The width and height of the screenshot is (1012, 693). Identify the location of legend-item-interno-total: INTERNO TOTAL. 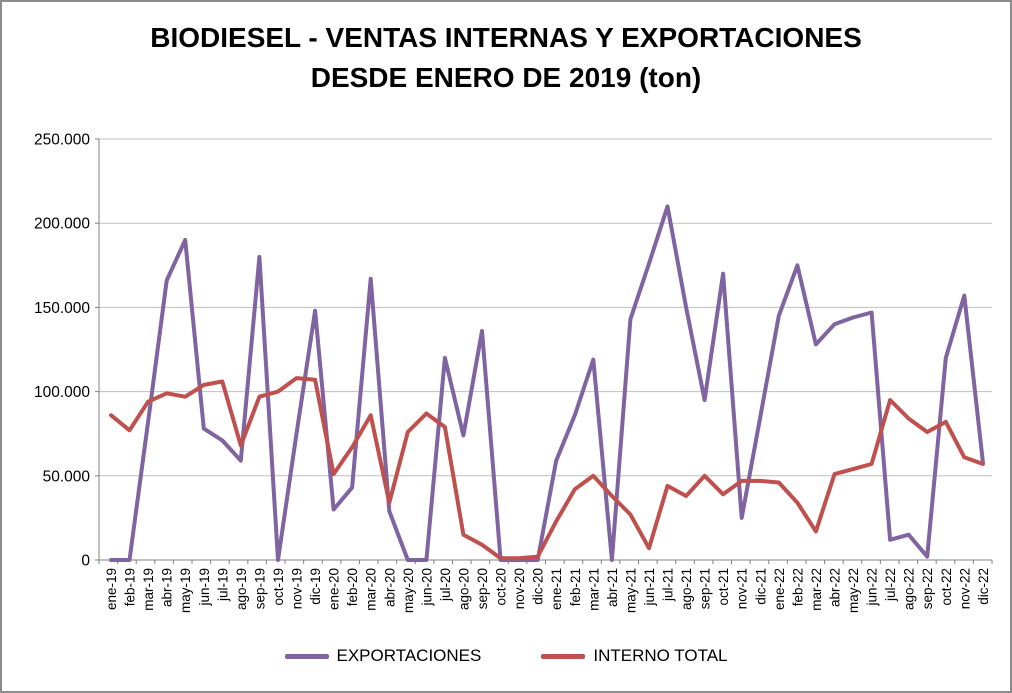
(634, 656).